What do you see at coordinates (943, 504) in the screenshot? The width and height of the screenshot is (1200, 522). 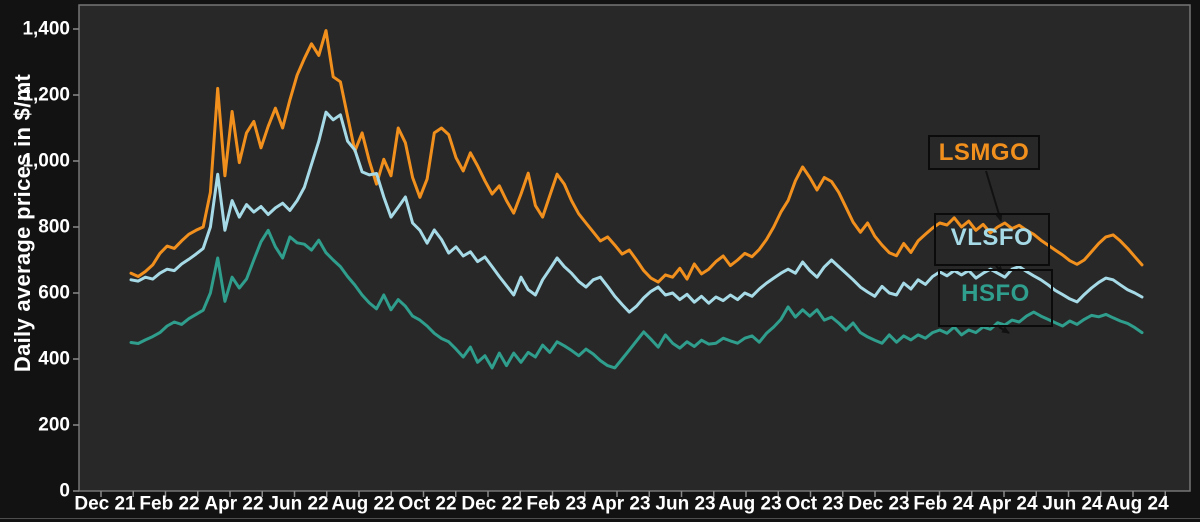 I see `x-tick-label: Feb 24` at bounding box center [943, 504].